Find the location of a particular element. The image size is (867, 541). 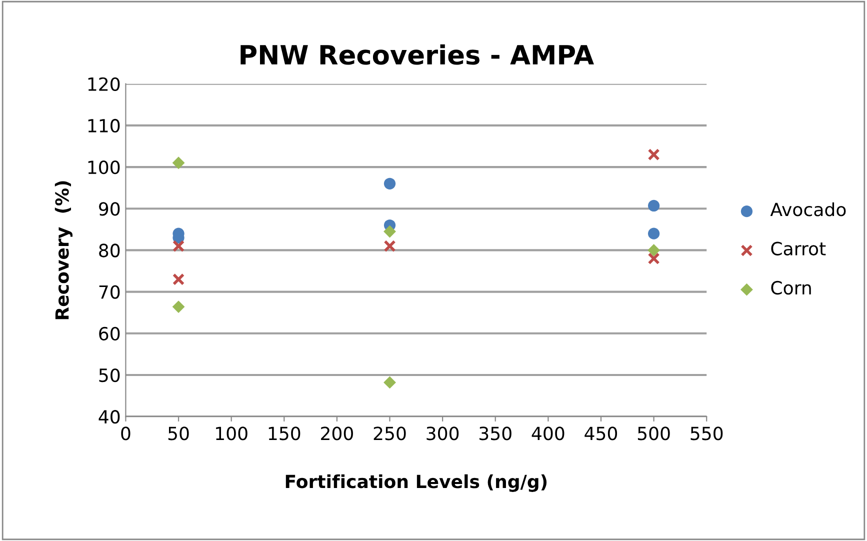

x-tick-label: 450 is located at coordinates (601, 433).